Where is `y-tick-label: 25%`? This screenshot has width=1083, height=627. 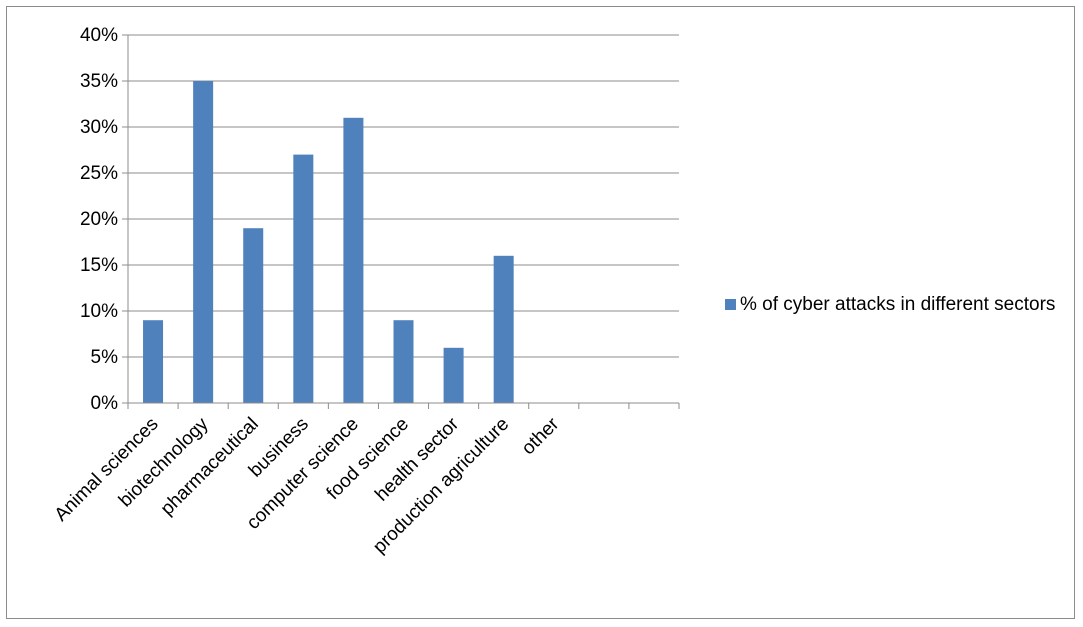
y-tick-label: 25% is located at coordinates (99, 173).